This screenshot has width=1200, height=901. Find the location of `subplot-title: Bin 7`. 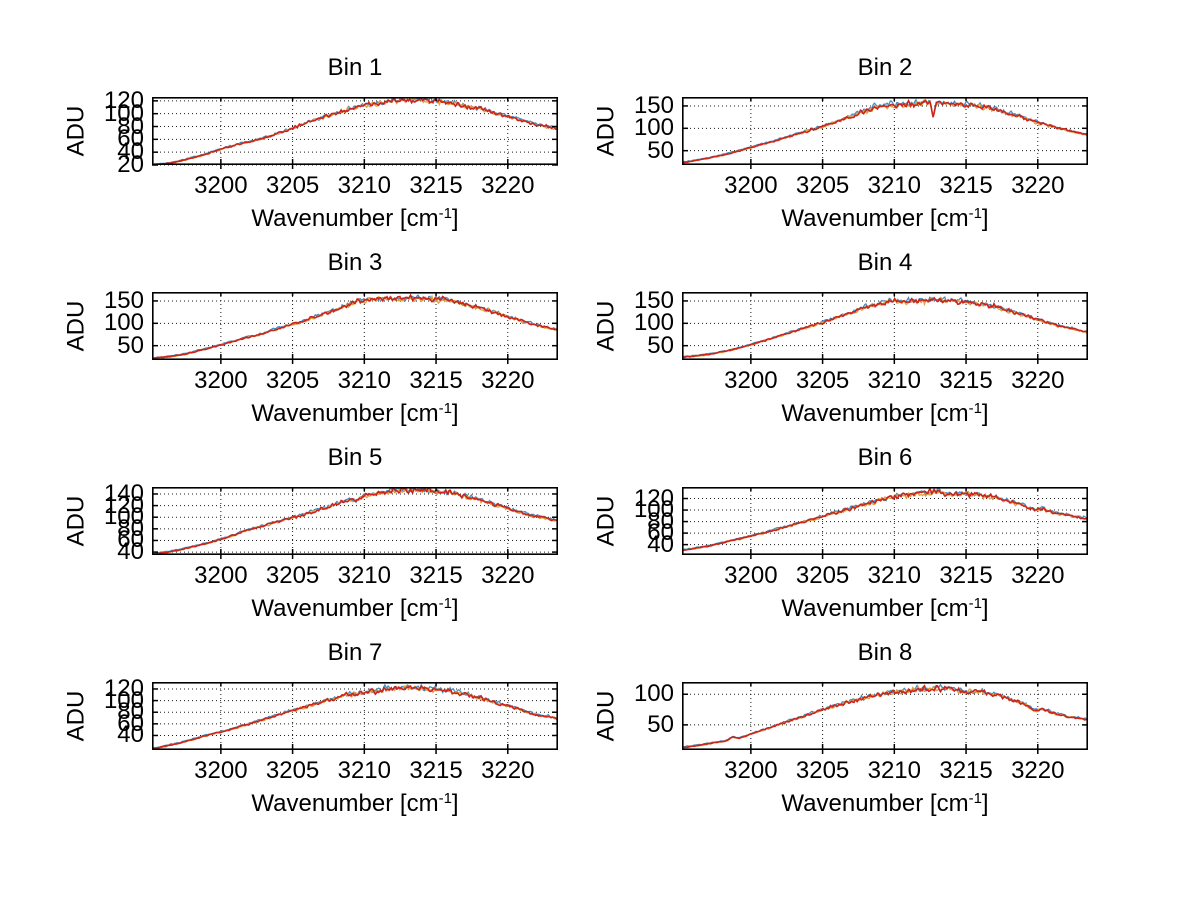

subplot-title: Bin 7 is located at coordinates (355, 652).